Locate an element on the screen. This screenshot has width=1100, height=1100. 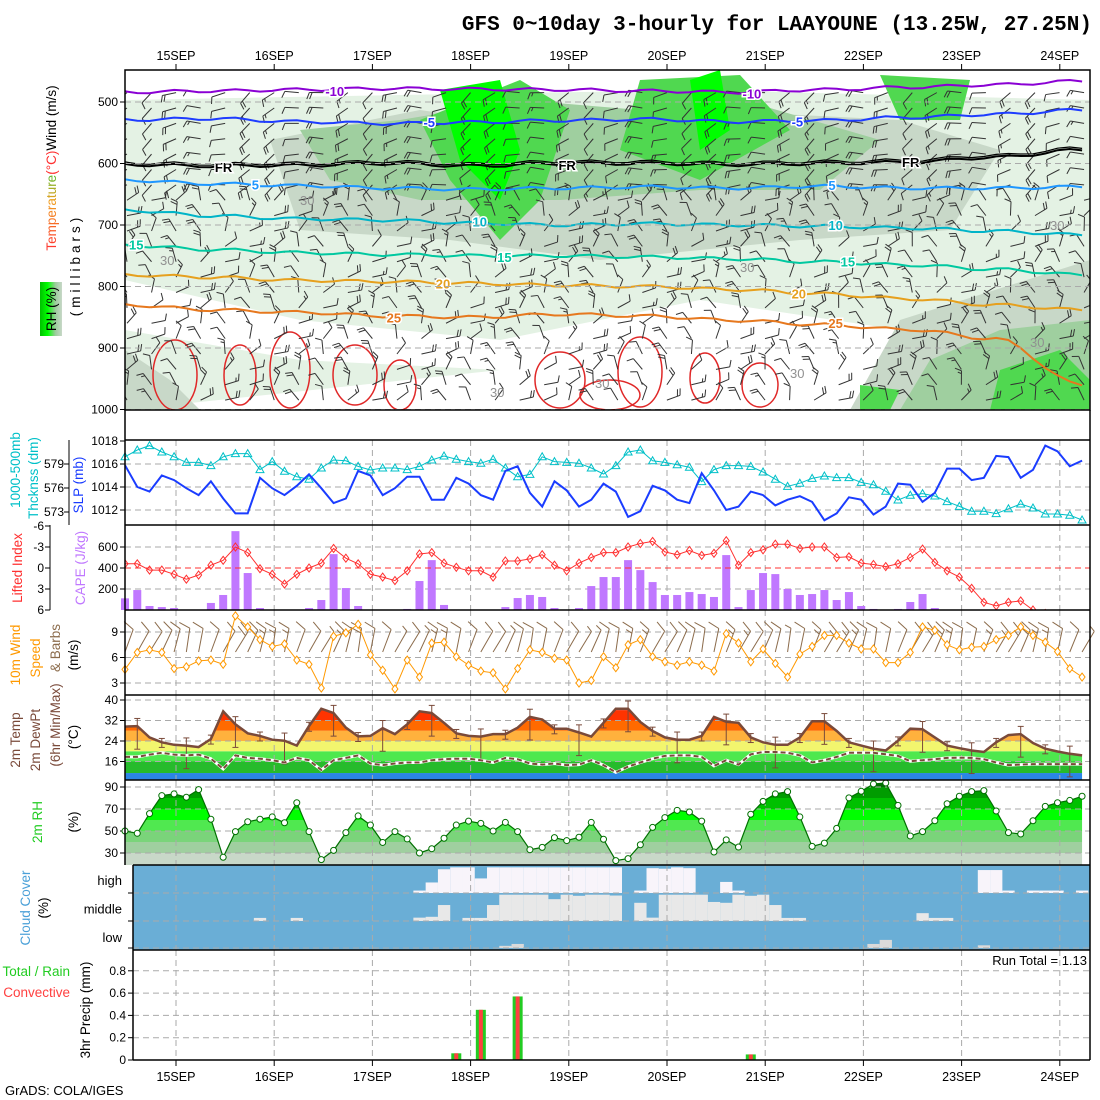
cloud-bar-middle is located at coordinates (579, 908).